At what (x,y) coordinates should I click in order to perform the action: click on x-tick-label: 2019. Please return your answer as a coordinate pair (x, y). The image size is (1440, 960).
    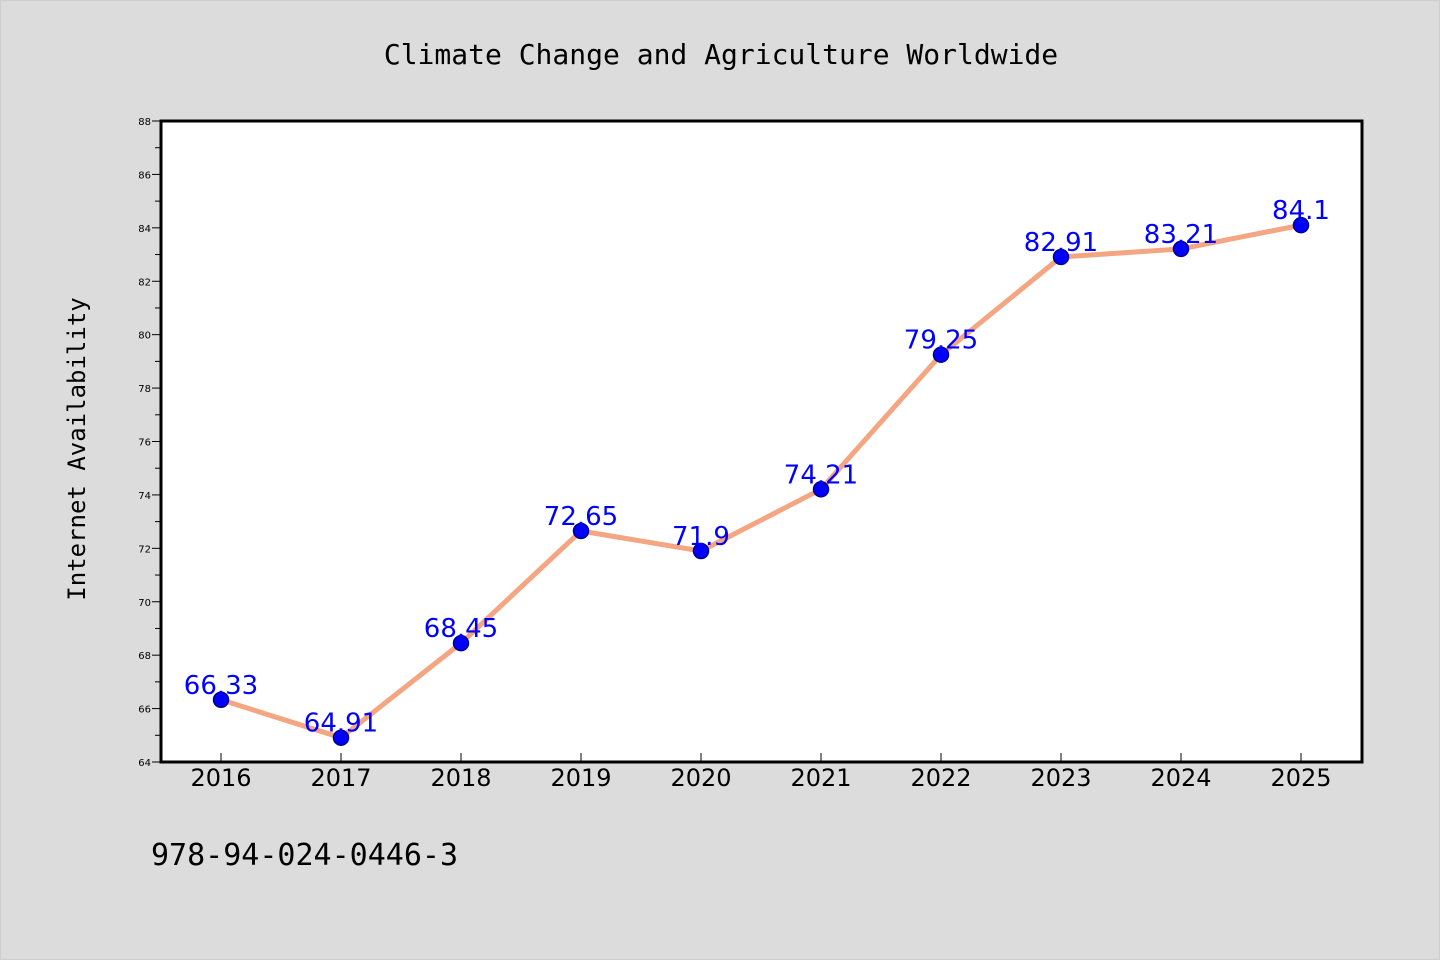
    Looking at the image, I should click on (580, 778).